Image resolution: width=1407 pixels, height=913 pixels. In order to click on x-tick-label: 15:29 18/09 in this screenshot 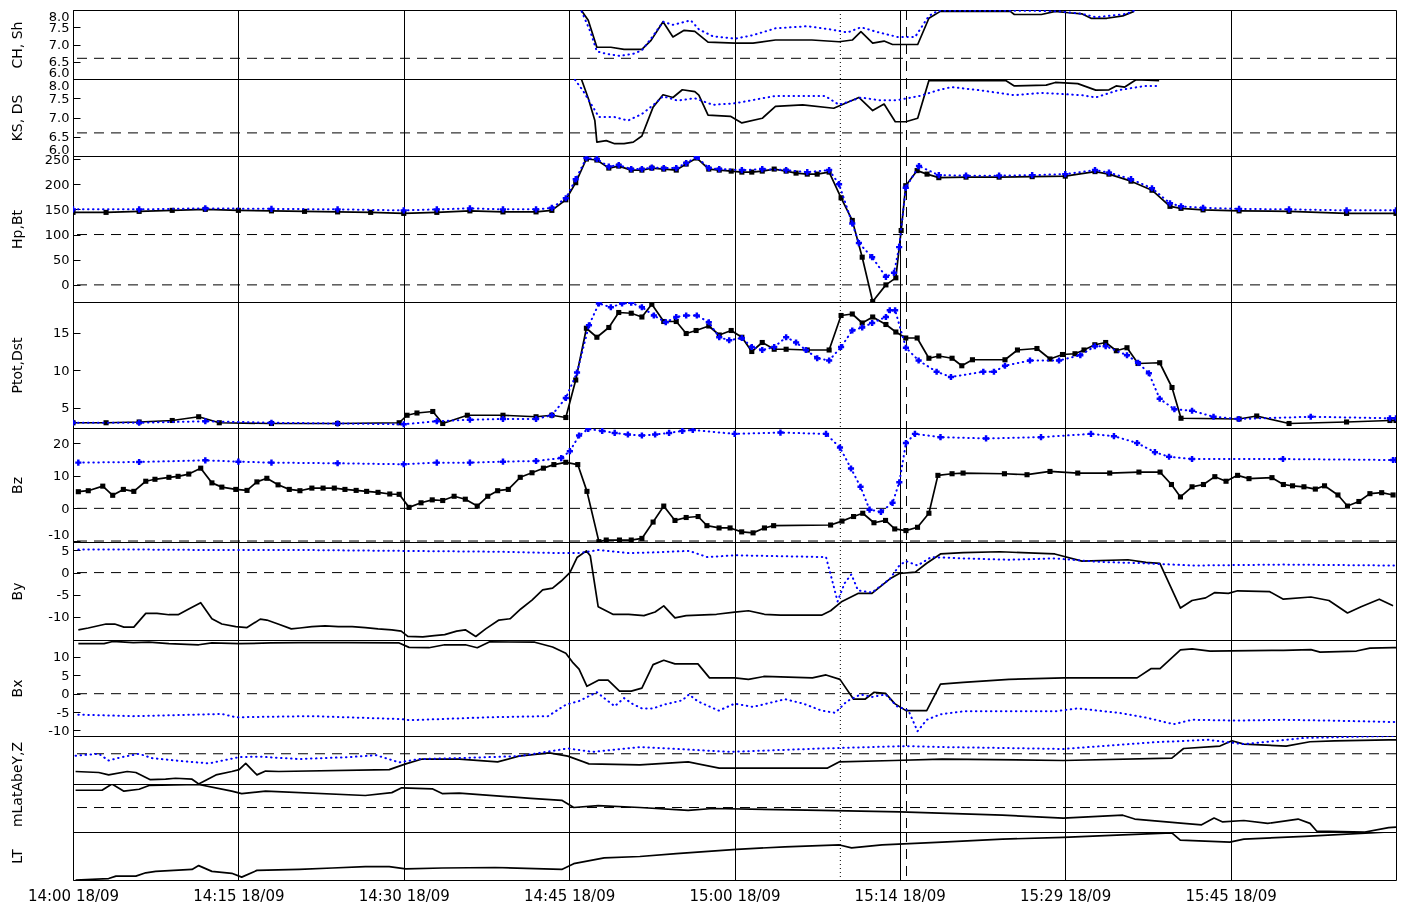, I will do `click(1065, 895)`.